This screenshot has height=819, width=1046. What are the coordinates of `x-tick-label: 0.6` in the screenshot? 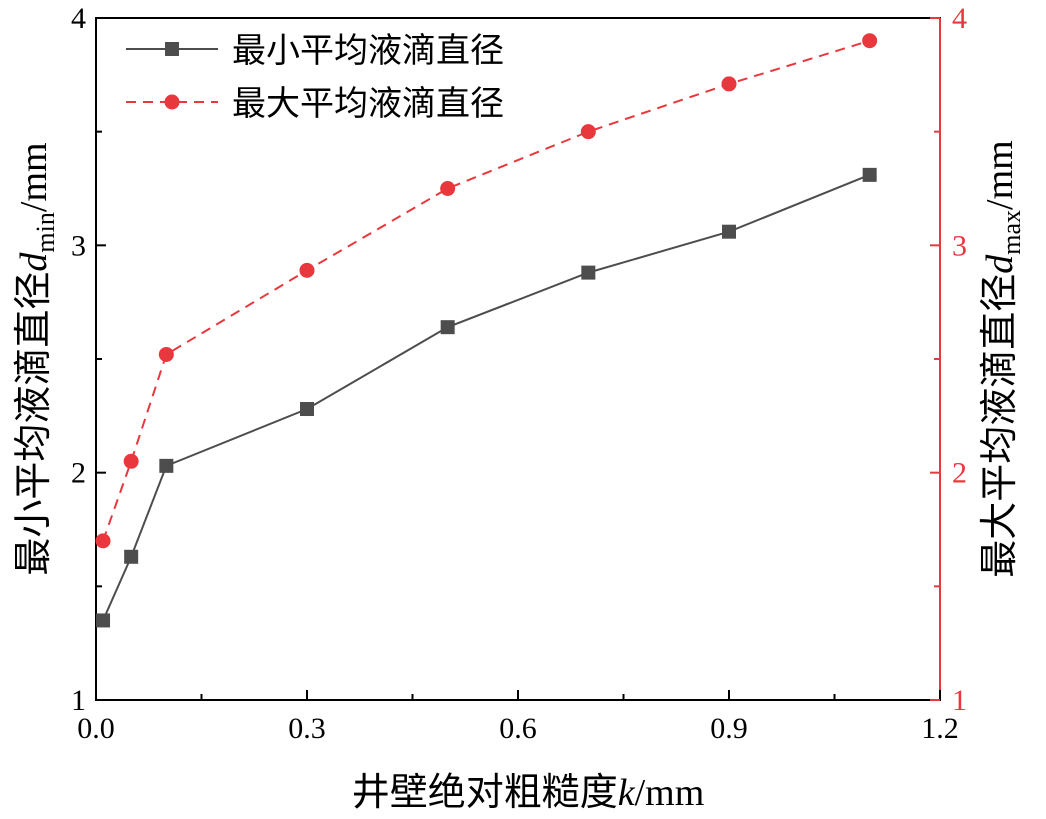 It's located at (518, 728).